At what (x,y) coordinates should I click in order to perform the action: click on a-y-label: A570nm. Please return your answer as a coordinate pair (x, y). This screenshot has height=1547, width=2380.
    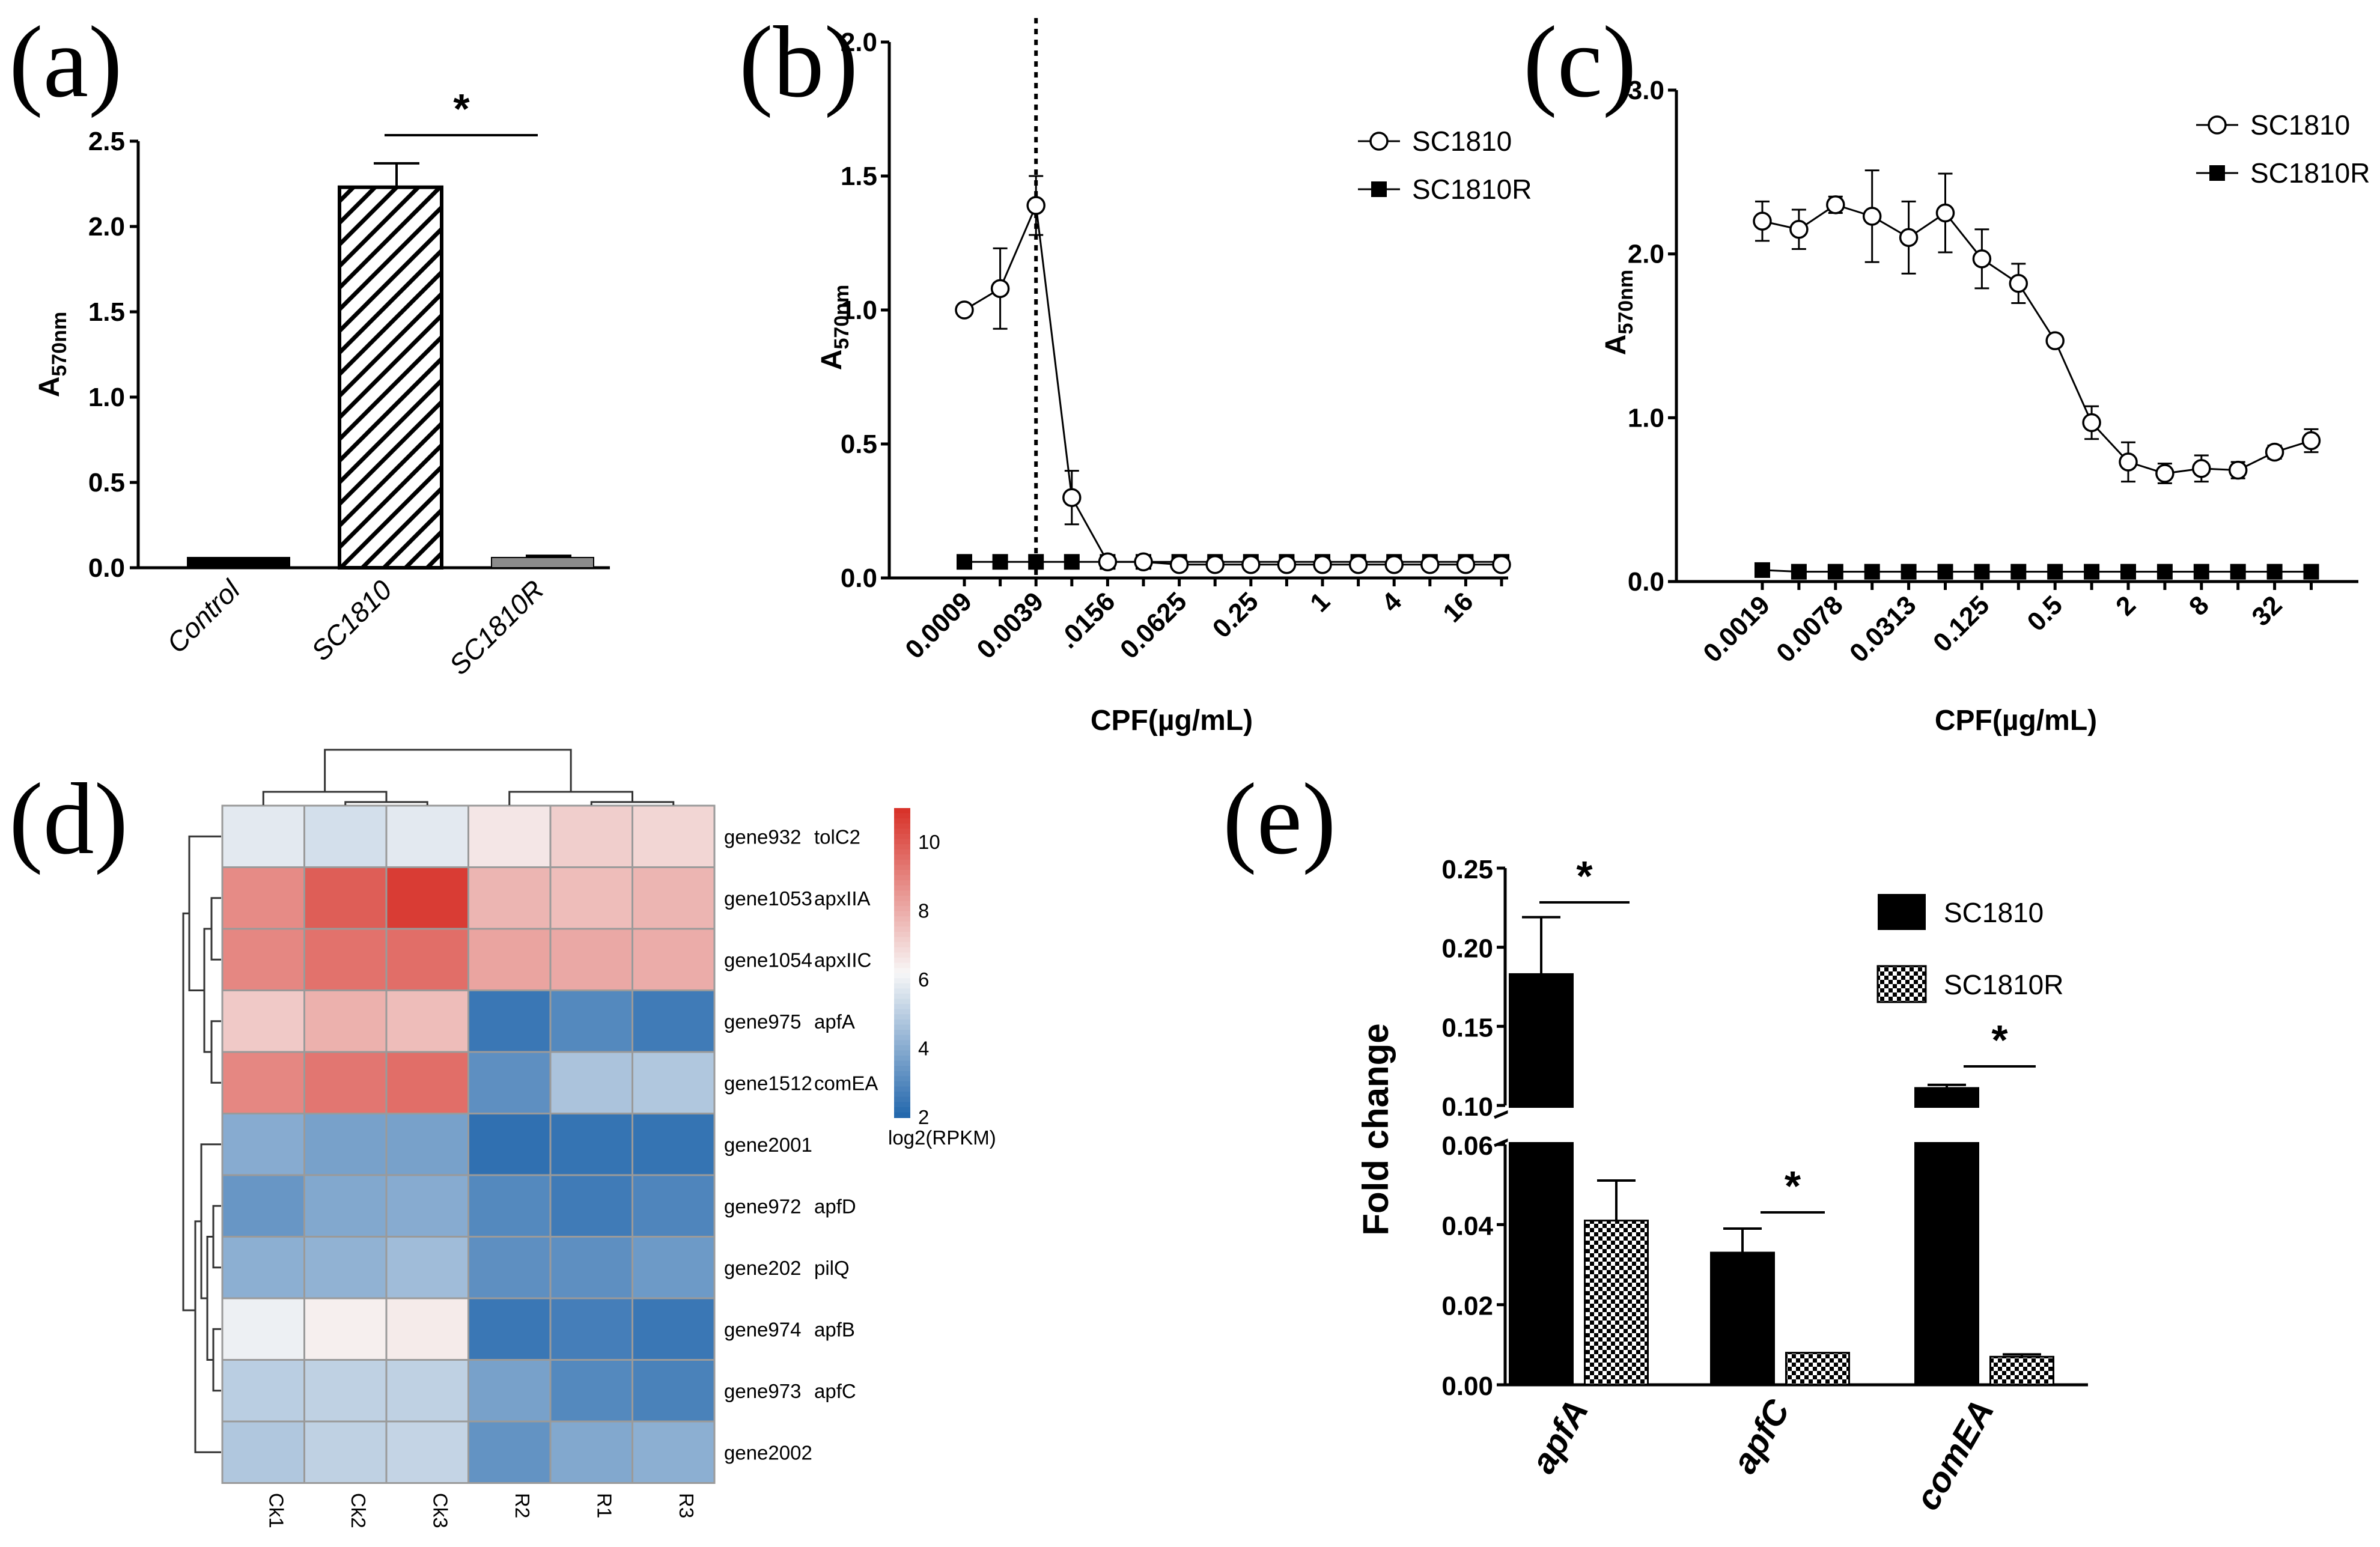
    Looking at the image, I should click on (52, 355).